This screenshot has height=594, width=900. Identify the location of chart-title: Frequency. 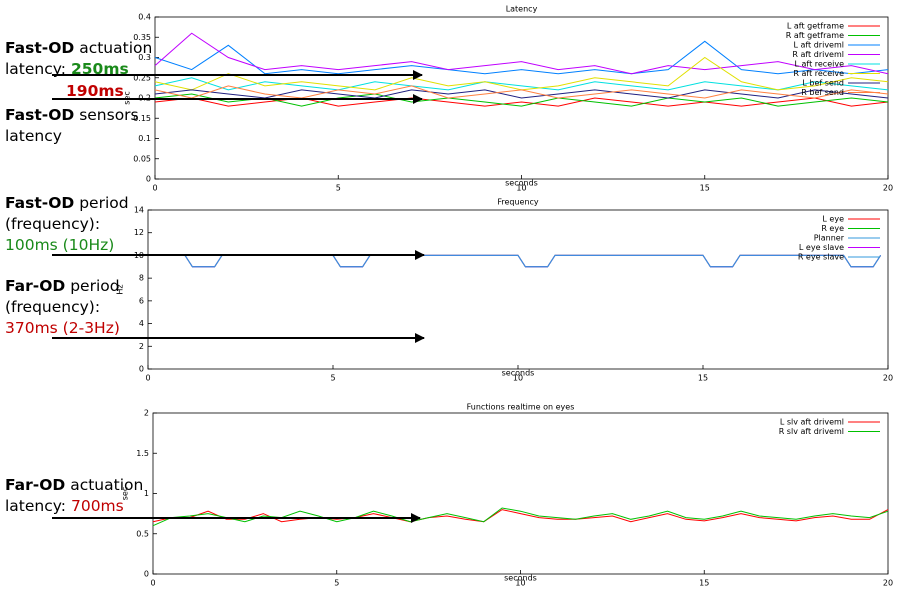
(518, 202).